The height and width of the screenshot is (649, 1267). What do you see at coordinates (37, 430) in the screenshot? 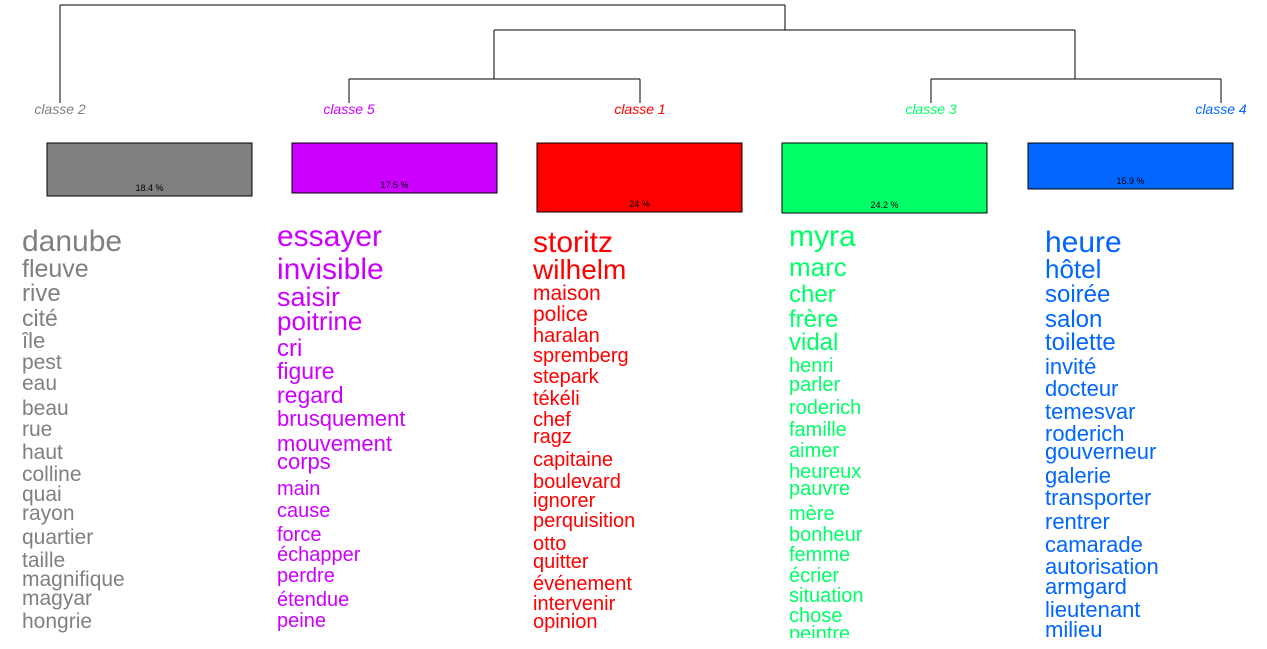
I see `word-classe-2-8: rue` at bounding box center [37, 430].